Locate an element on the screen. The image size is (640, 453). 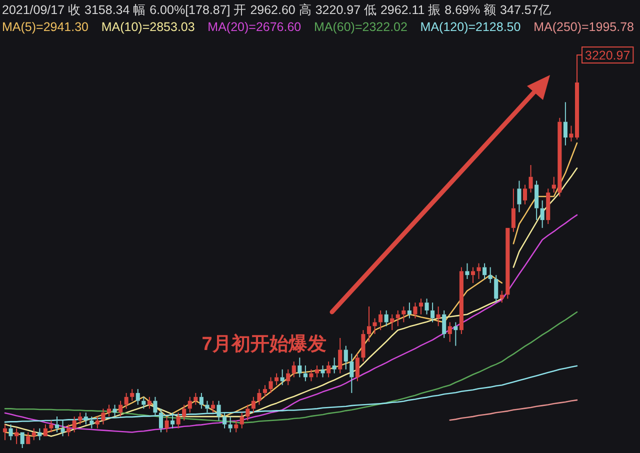
text: MA(250)=1995.78 is located at coordinates (584, 27).